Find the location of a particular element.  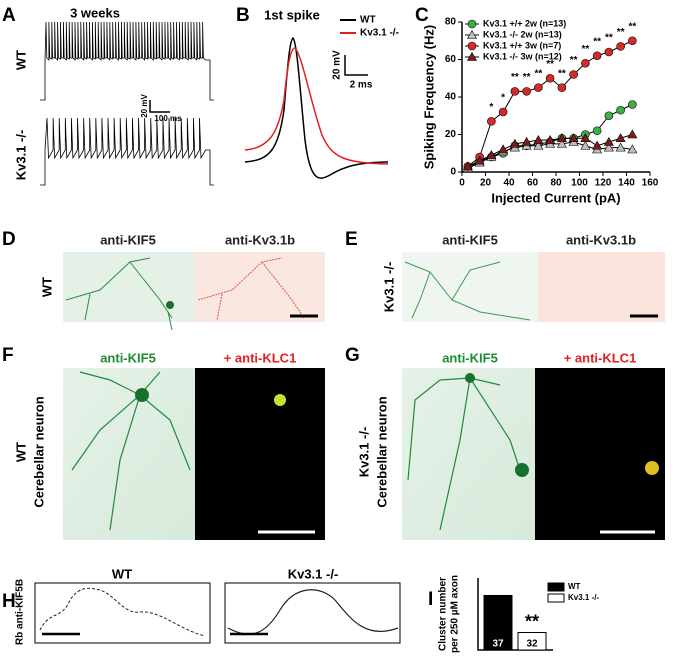

panel-label: C is located at coordinates (422, 15).